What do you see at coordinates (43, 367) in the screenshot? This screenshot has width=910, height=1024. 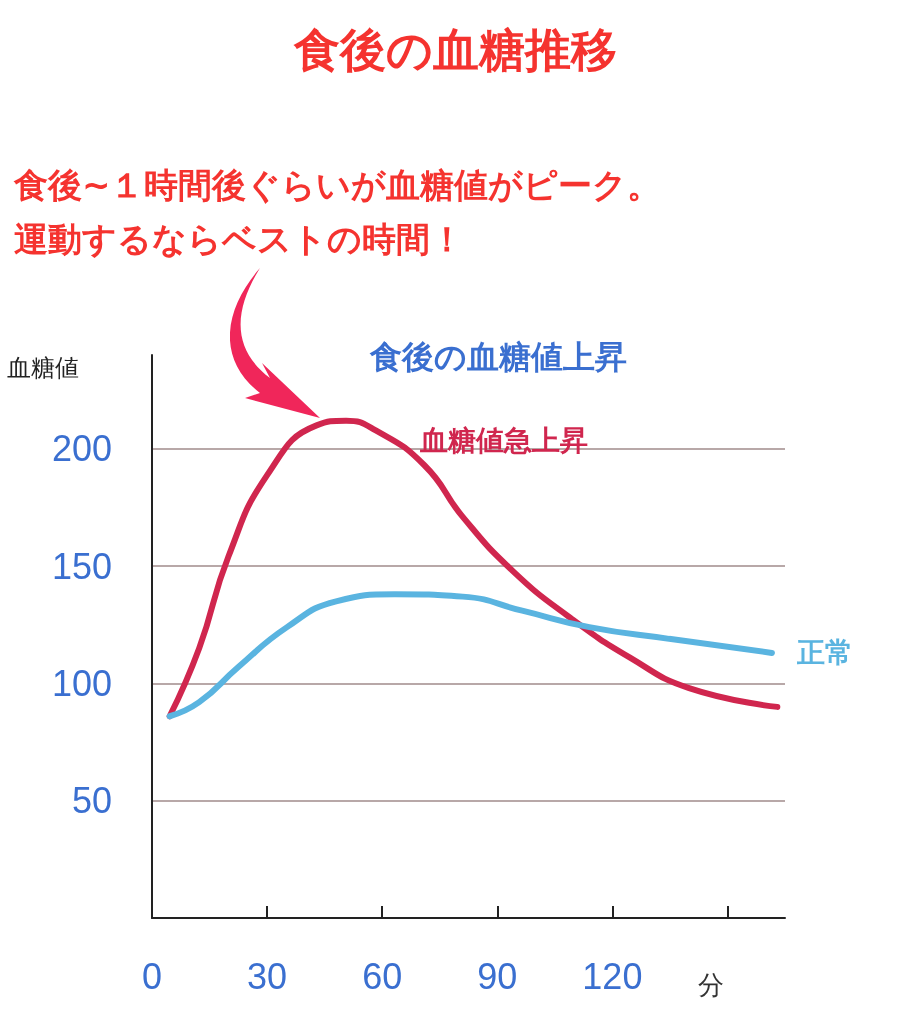 I see `y-axis-title: 血糖値` at bounding box center [43, 367].